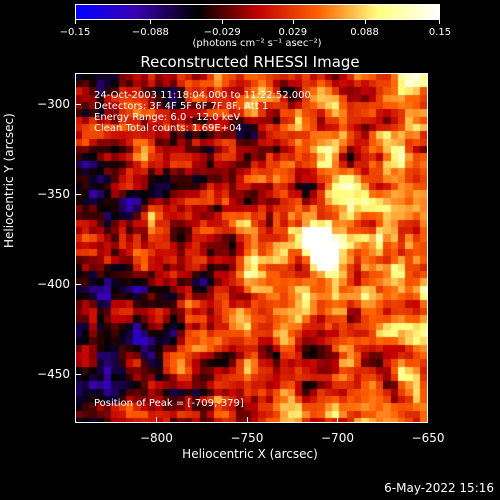 This screenshot has height=500, width=500. What do you see at coordinates (168, 128) in the screenshot?
I see `annotation-clean: Clean Total counts: 1.69E+04` at bounding box center [168, 128].